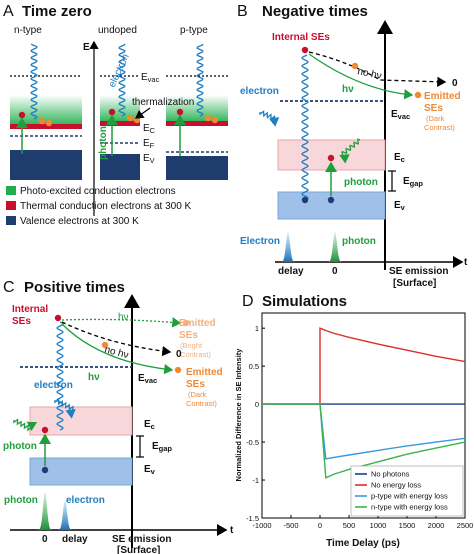 The height and width of the screenshot is (554, 474). What do you see at coordinates (407, 491) in the screenshot?
I see `legend-box` at bounding box center [407, 491].